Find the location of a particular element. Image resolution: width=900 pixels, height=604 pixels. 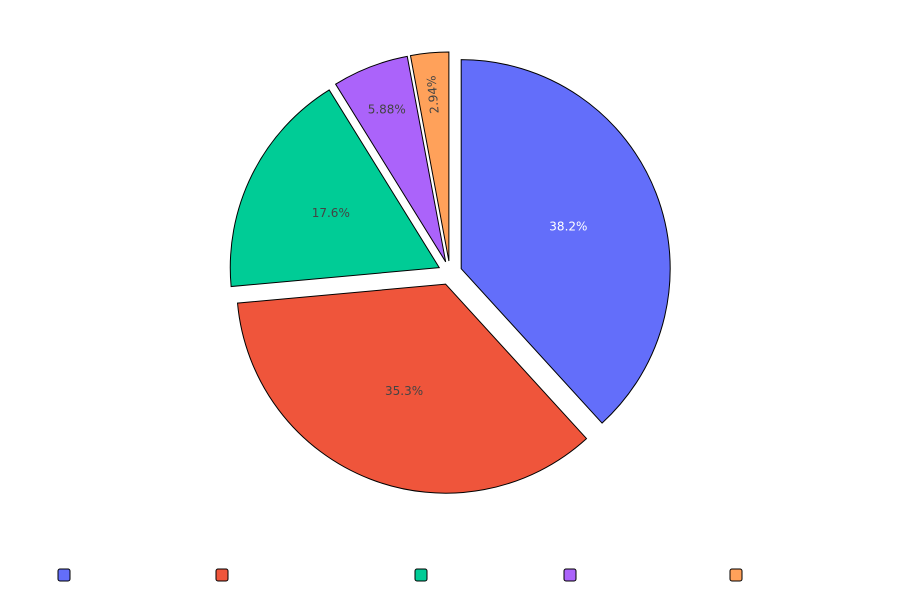

slice-label-2: 35.3% is located at coordinates (404, 391).